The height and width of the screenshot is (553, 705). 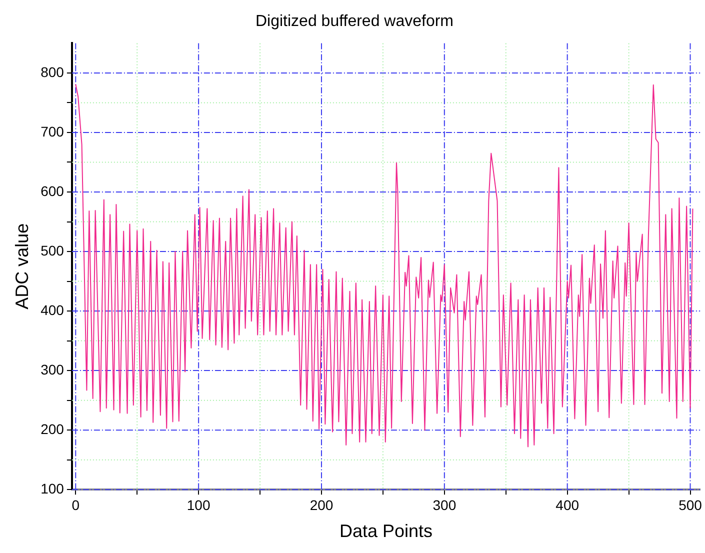 What do you see at coordinates (52, 72) in the screenshot?
I see `y-tick-label: 800` at bounding box center [52, 72].